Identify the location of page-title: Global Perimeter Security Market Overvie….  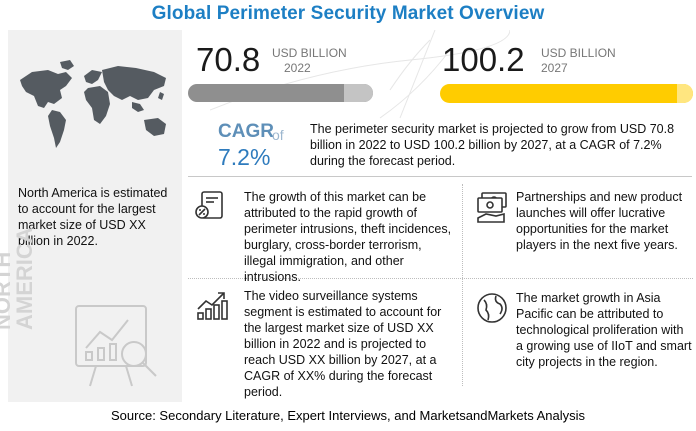
(348, 13).